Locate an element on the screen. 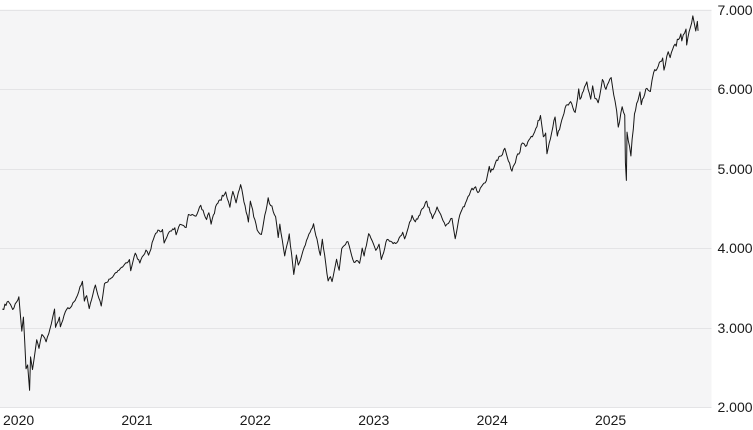  x-axis: 2020 2021 2022 2023 2024 2025 is located at coordinates (314, 420).